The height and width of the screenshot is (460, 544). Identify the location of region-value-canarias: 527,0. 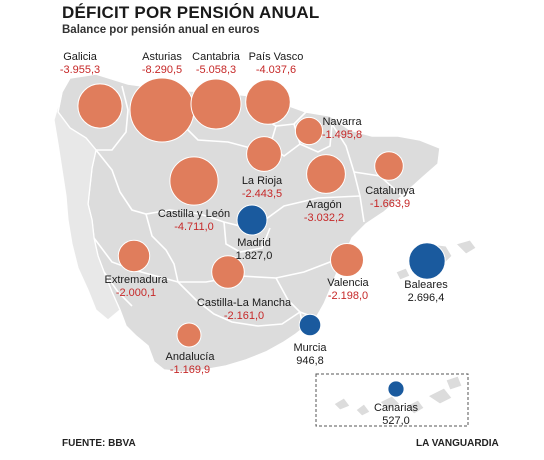
(396, 421).